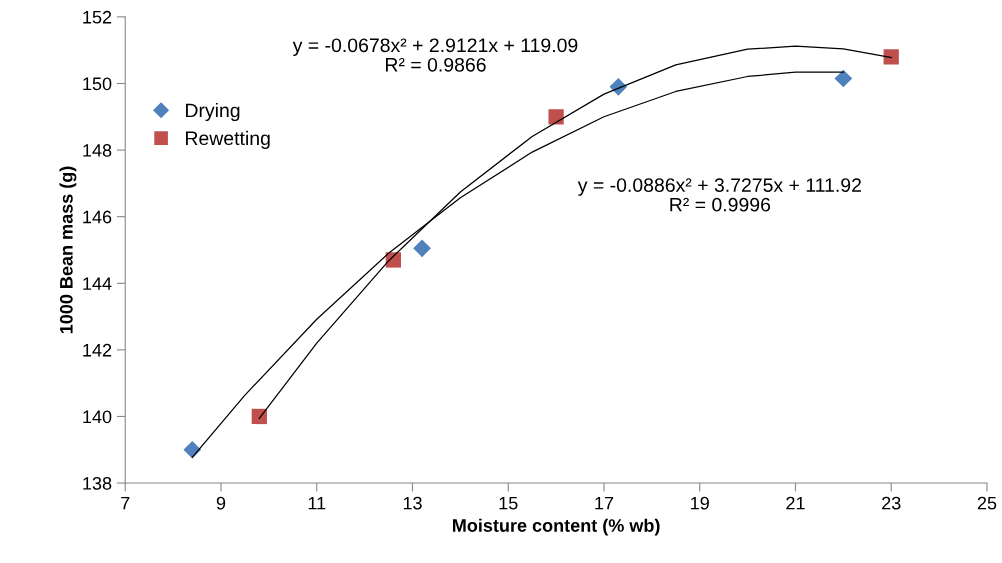  Describe the element at coordinates (435, 55) in the screenshot. I see `annotation: y = -0.0678x² + 2.9121x + 119.09 R² = 0.9866` at that location.